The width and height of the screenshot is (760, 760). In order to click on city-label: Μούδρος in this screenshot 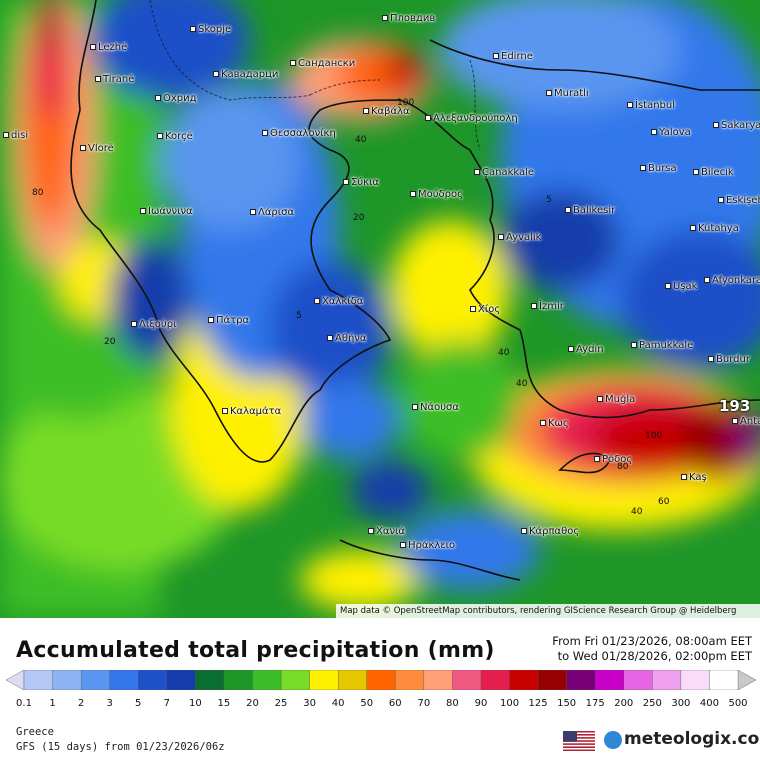, I will do `click(436, 194)`.